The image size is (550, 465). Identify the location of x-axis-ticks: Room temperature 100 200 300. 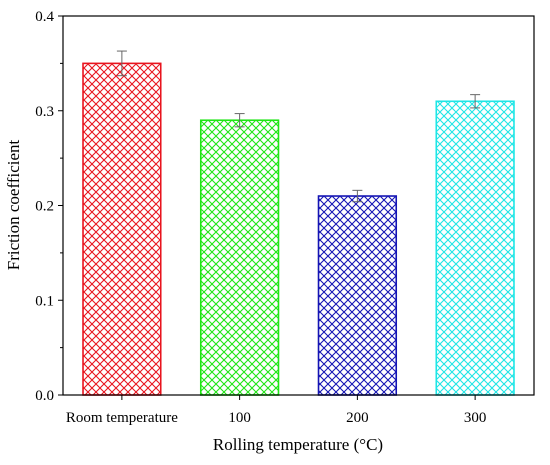
(276, 410).